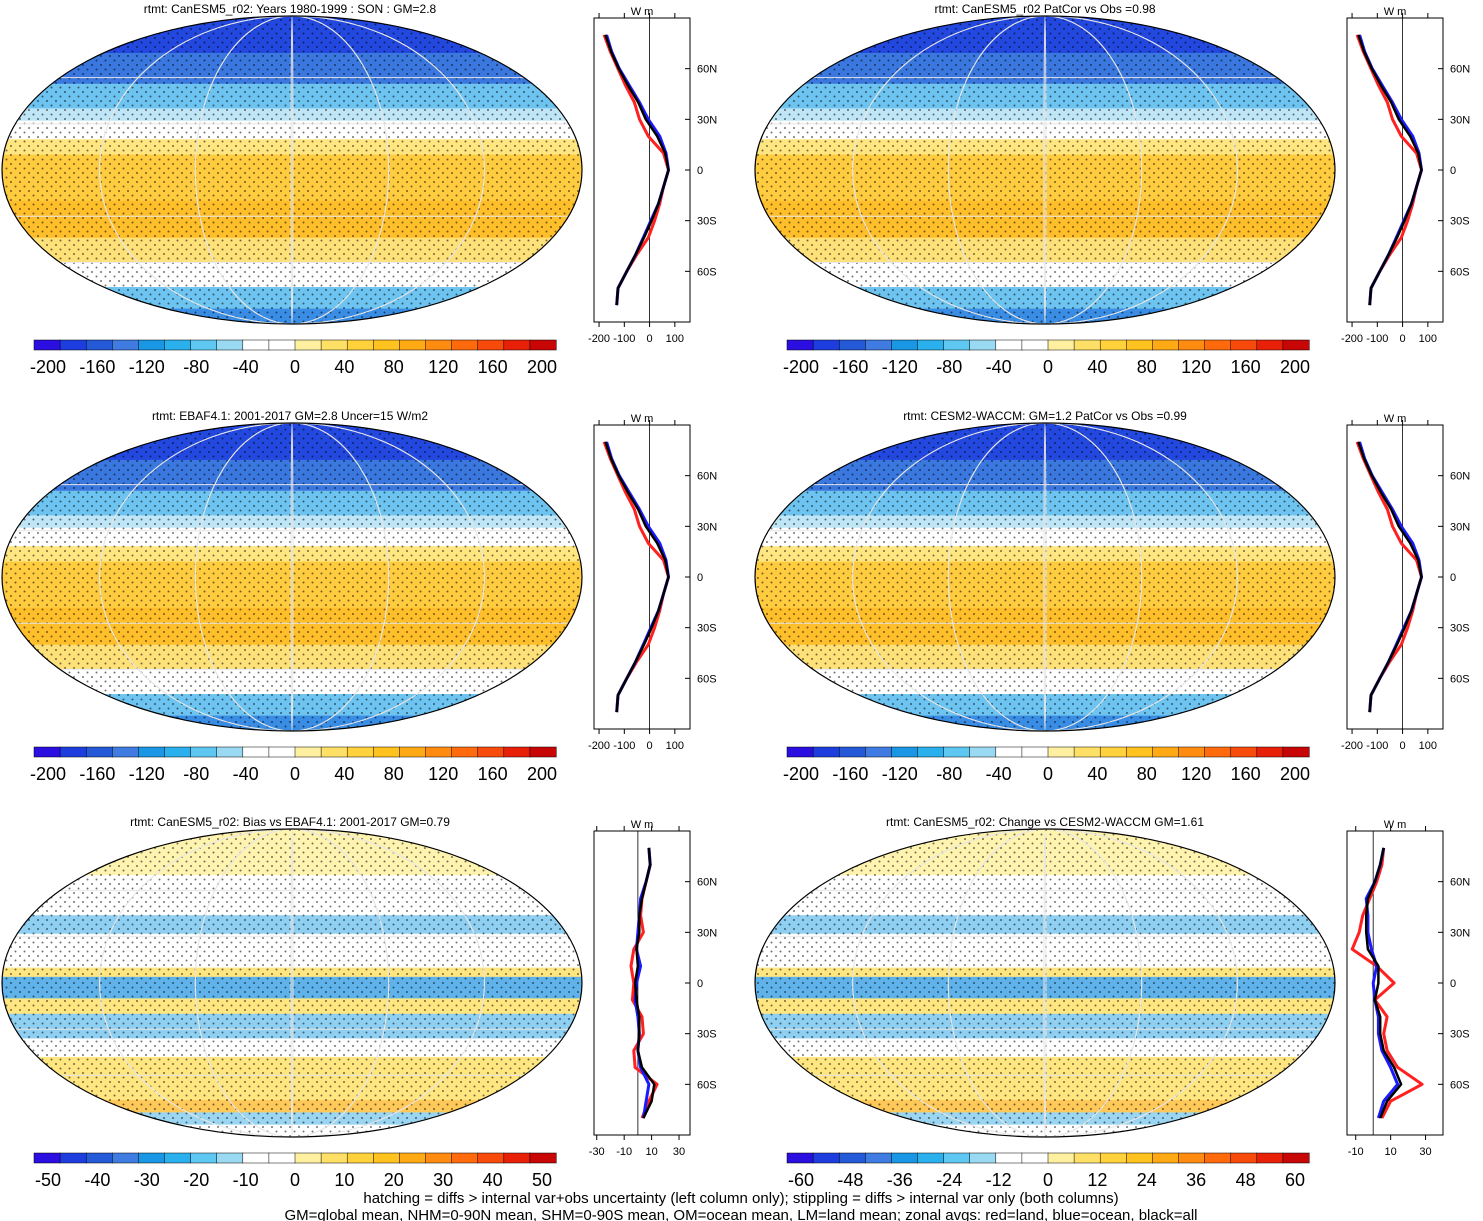  What do you see at coordinates (1196, 774) in the screenshot?
I see `colorbar-tick-label: 120` at bounding box center [1196, 774].